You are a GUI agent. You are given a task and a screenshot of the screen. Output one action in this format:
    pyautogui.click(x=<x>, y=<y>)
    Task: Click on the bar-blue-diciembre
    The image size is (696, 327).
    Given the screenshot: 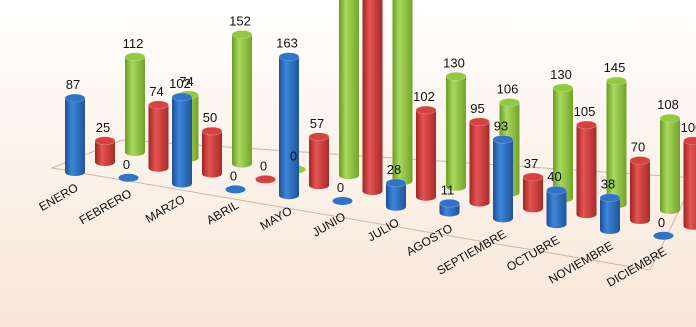 What is the action you would take?
    pyautogui.click(x=663, y=235)
    